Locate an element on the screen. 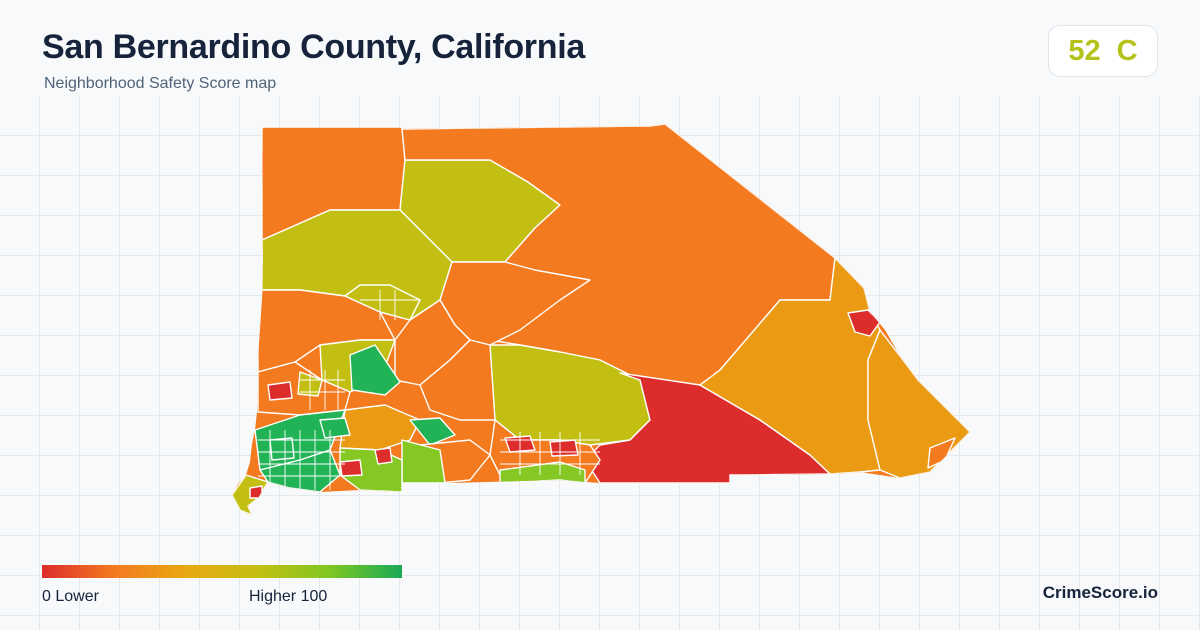  tract-montclair is located at coordinates (256, 492).